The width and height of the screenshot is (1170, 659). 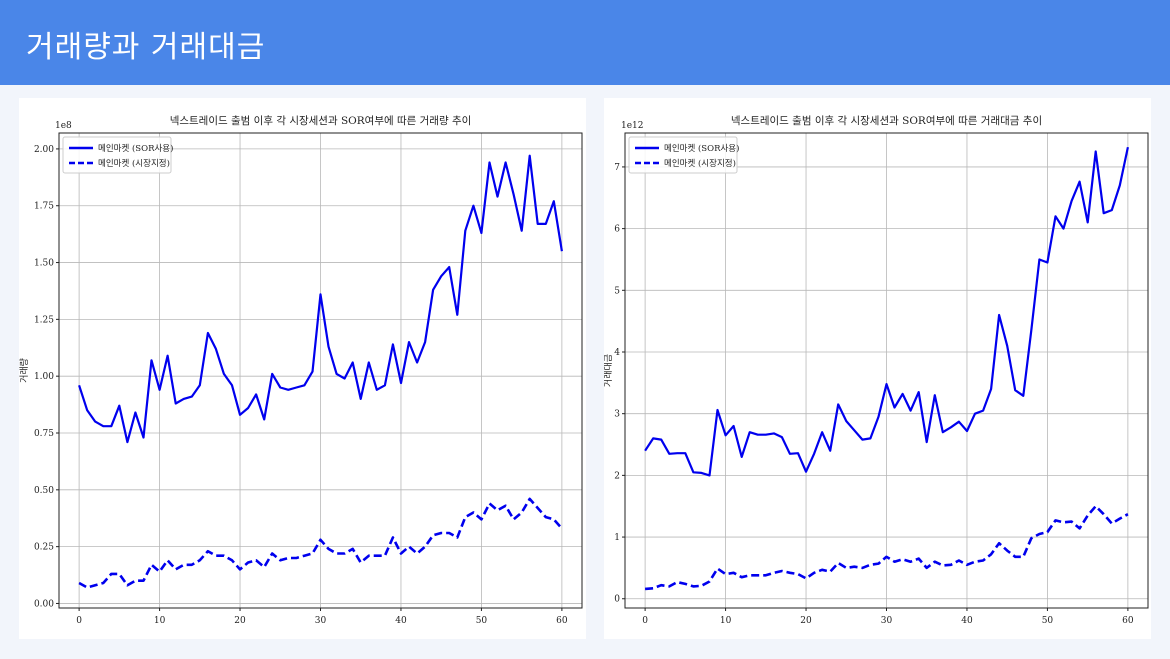 What do you see at coordinates (44, 320) in the screenshot?
I see `y-tick-label: 1.25` at bounding box center [44, 320].